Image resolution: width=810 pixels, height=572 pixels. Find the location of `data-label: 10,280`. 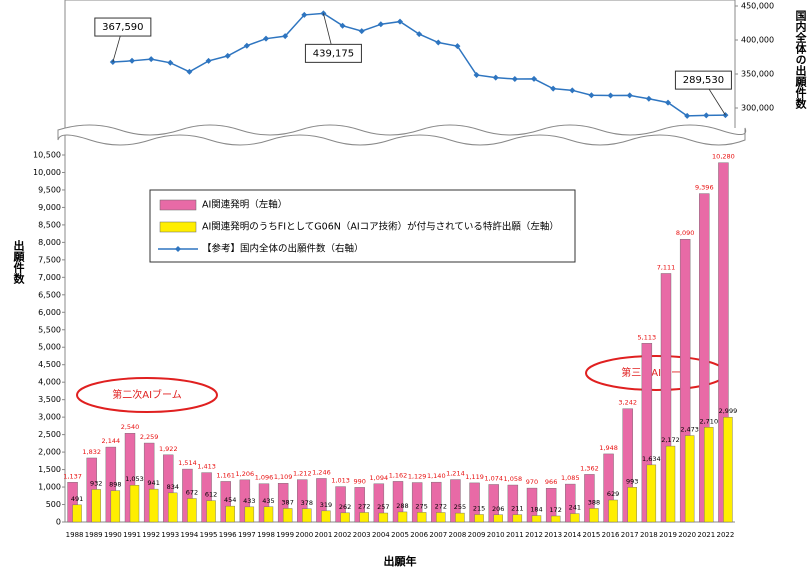

data-label: 10,280 is located at coordinates (723, 157).